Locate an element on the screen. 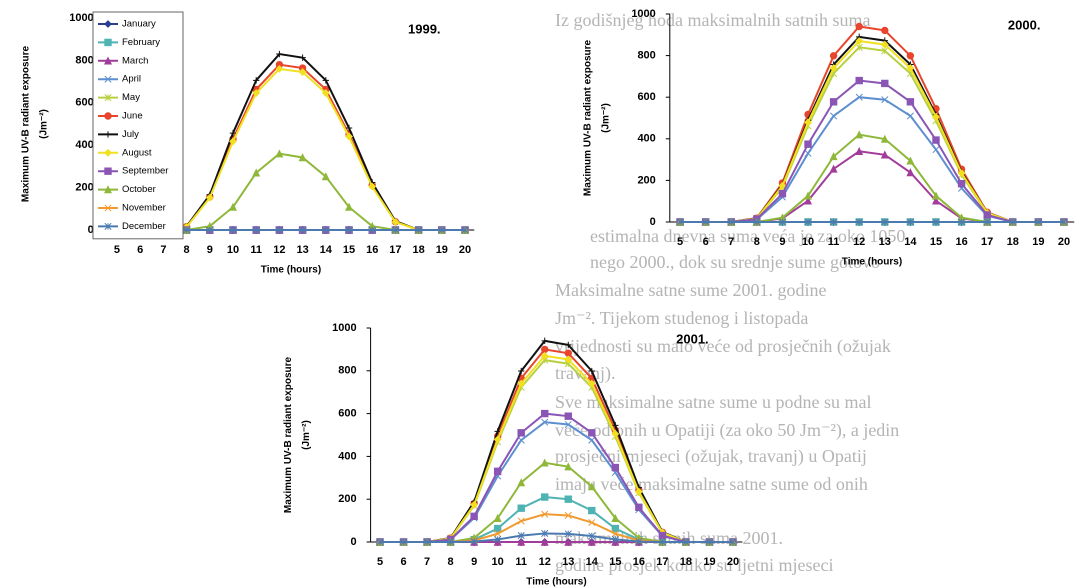 The height and width of the screenshot is (587, 1076). x-tick-label: 5 is located at coordinates (680, 242).